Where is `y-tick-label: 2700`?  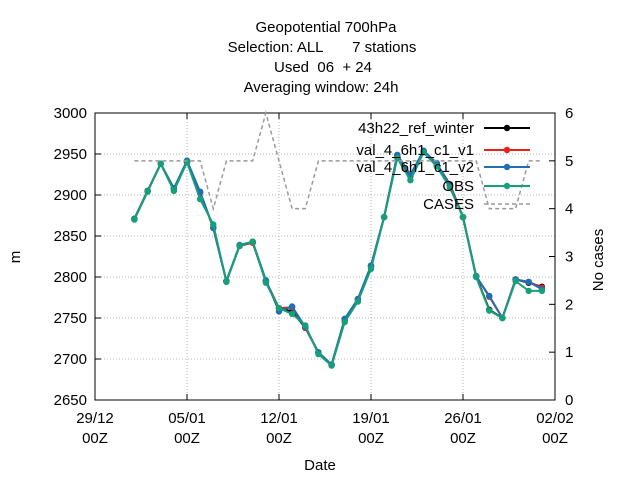
y-tick-label: 2700 is located at coordinates (70, 359).